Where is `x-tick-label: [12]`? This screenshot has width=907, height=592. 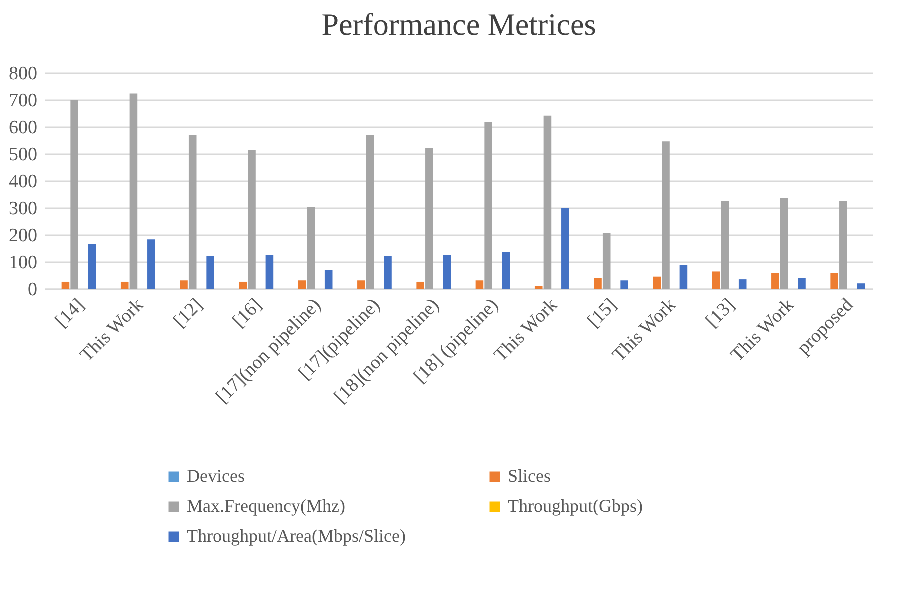
x-tick-label: [12] is located at coordinates (188, 313).